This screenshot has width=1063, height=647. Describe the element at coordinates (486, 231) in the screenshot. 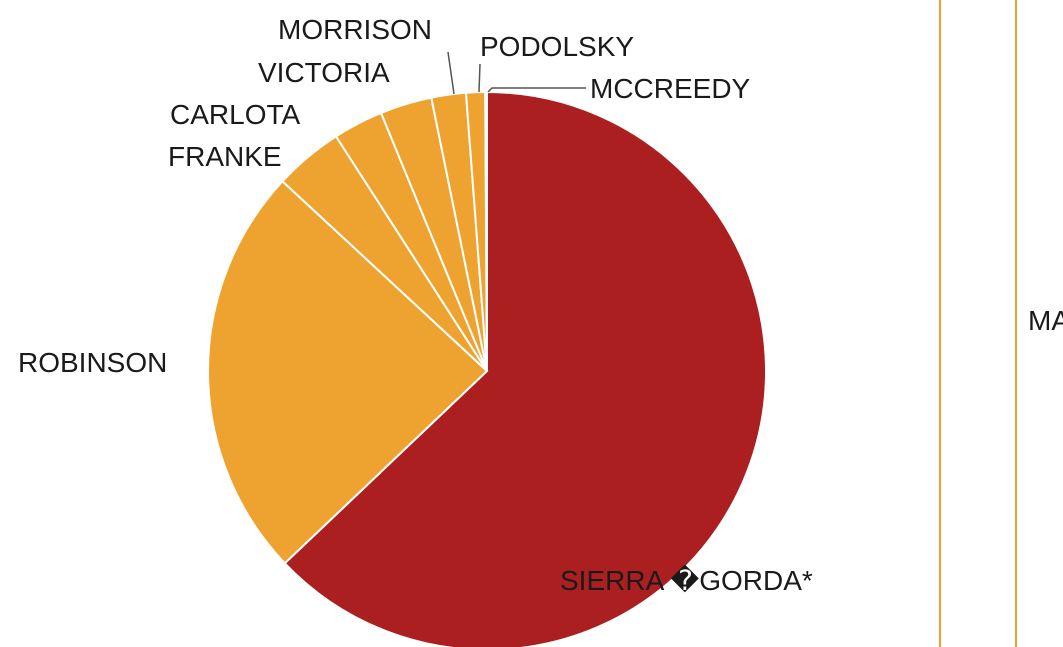

I see `pie-slice-mccreedy` at that location.